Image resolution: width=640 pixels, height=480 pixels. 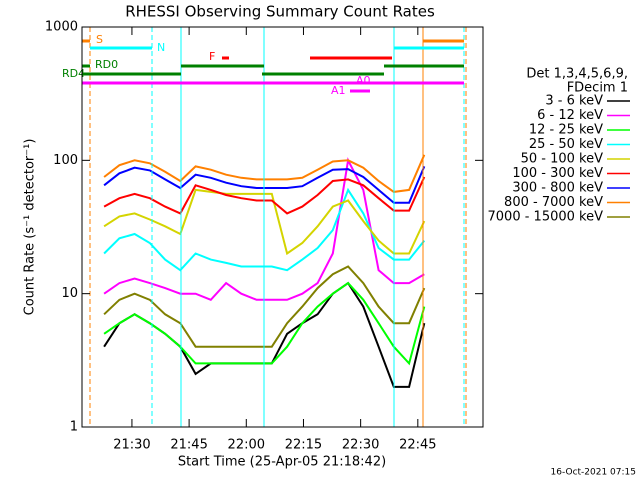 I want to click on x-tick-label: 22:30, so click(x=360, y=445).